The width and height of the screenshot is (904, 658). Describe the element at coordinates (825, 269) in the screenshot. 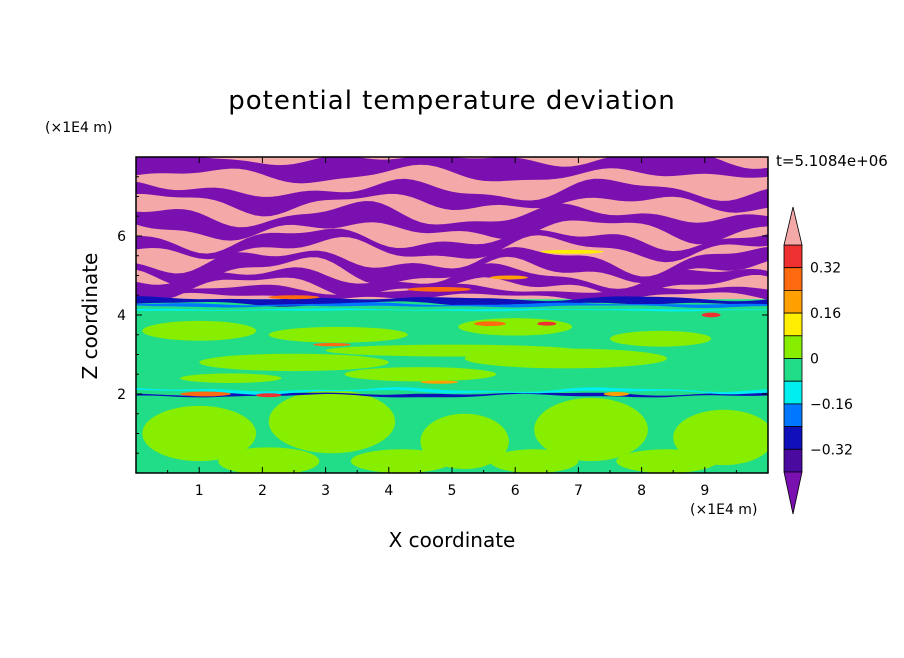

I see `colorbar-label: 0.32` at that location.